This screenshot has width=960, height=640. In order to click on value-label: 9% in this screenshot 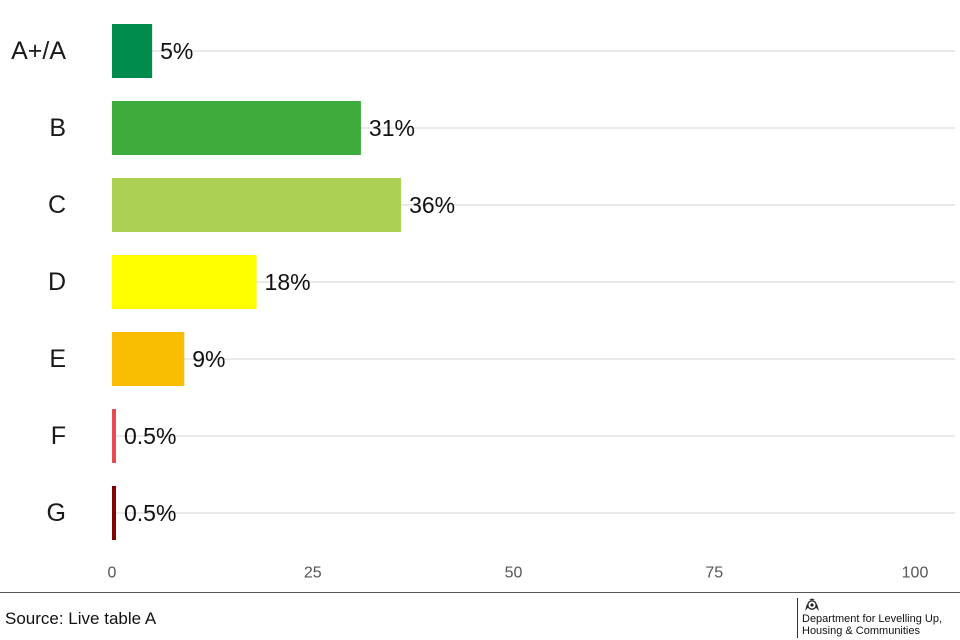, I will do `click(208, 359)`.